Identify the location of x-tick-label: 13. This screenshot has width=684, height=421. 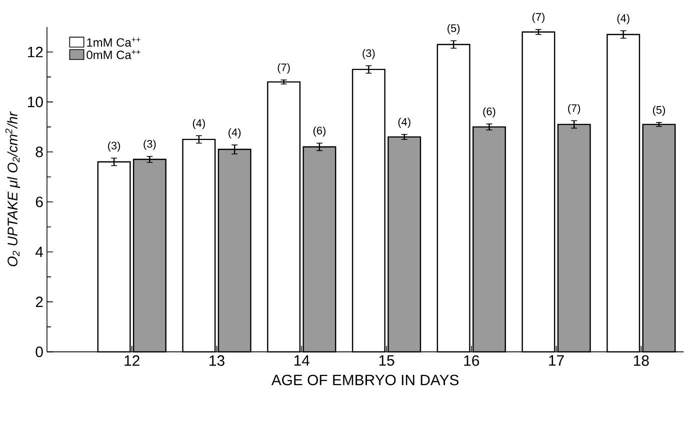
(217, 360).